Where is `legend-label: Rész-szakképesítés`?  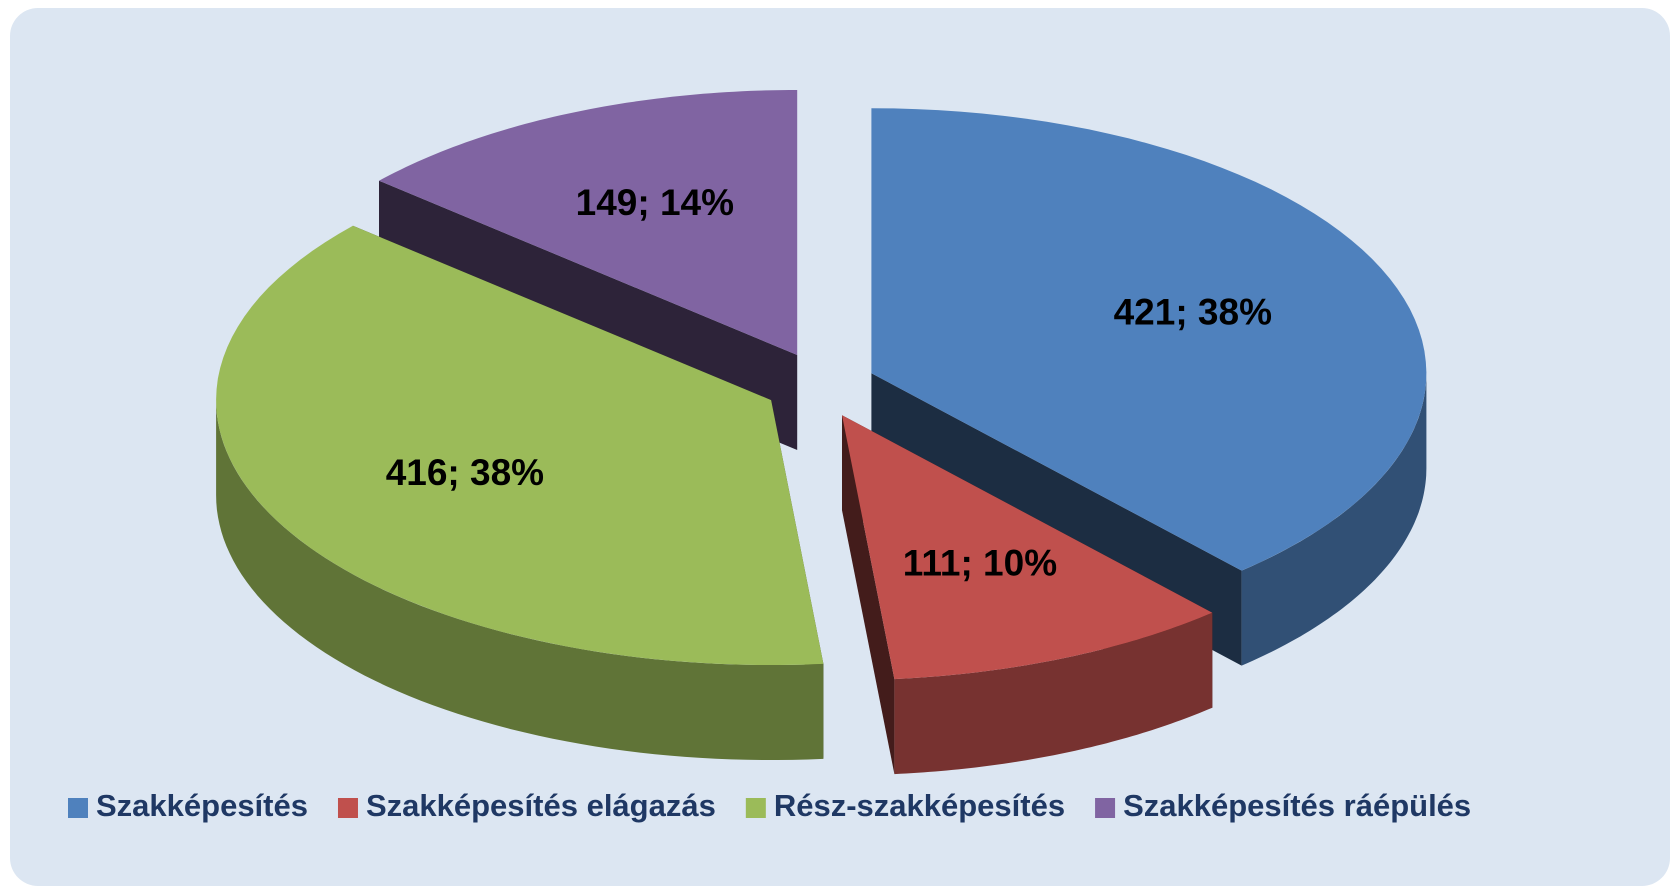 legend-label: Rész-szakképesítés is located at coordinates (919, 805).